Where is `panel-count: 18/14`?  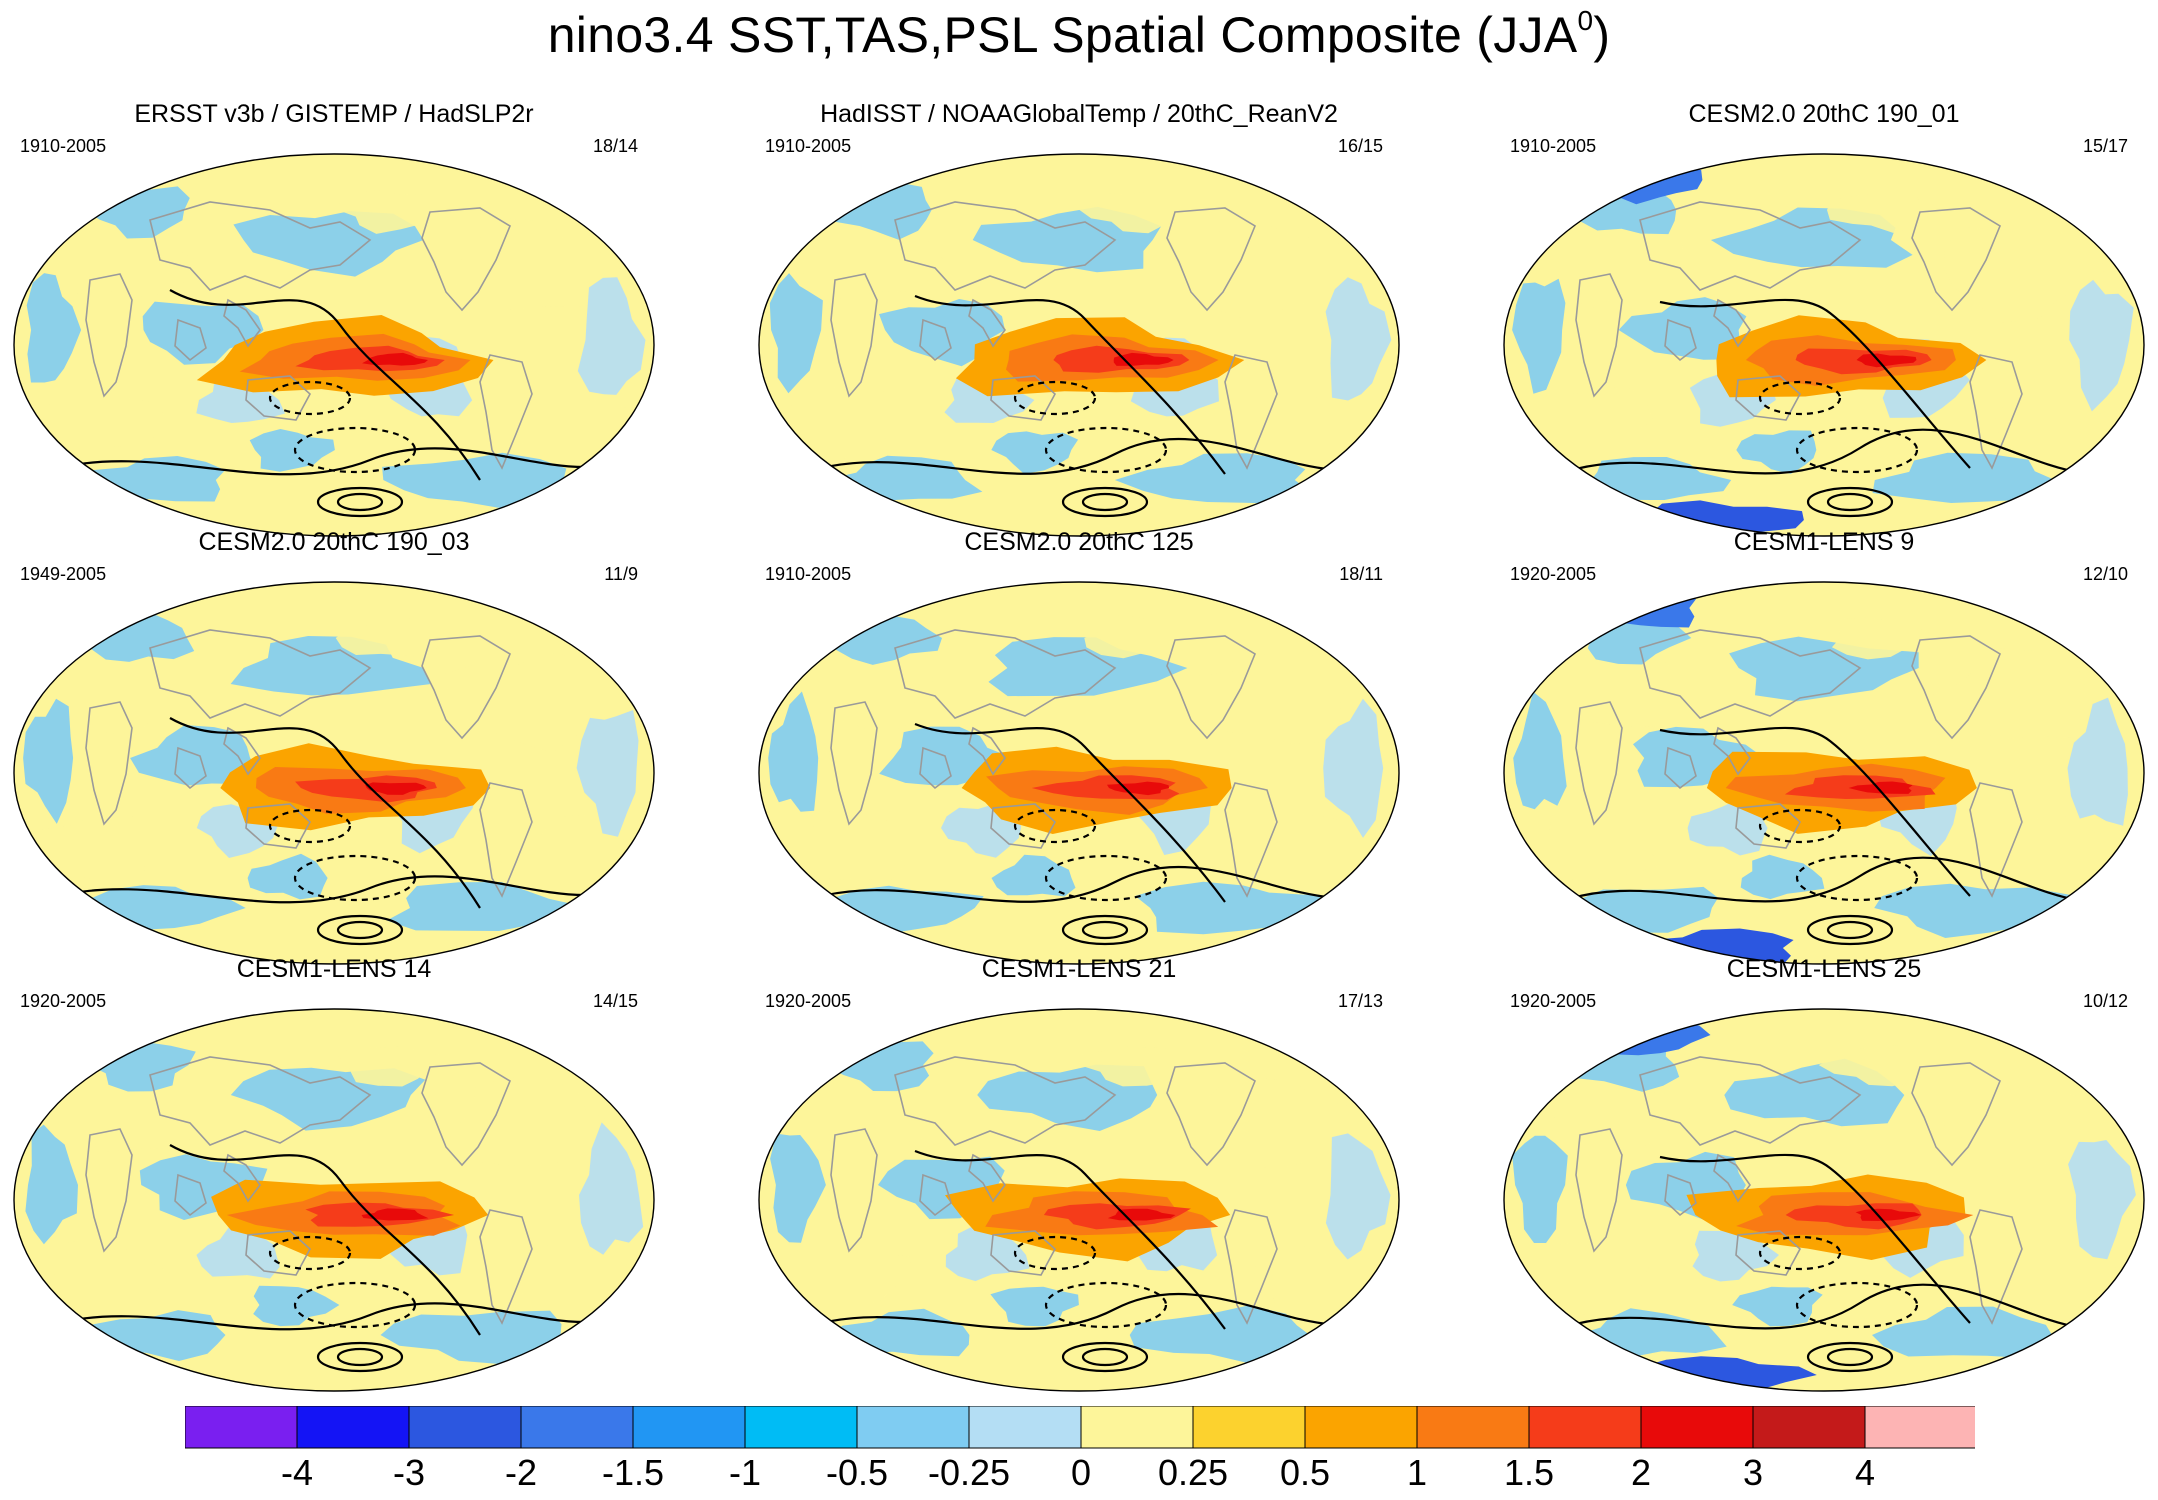
panel-count: 18/14 is located at coordinates (615, 146).